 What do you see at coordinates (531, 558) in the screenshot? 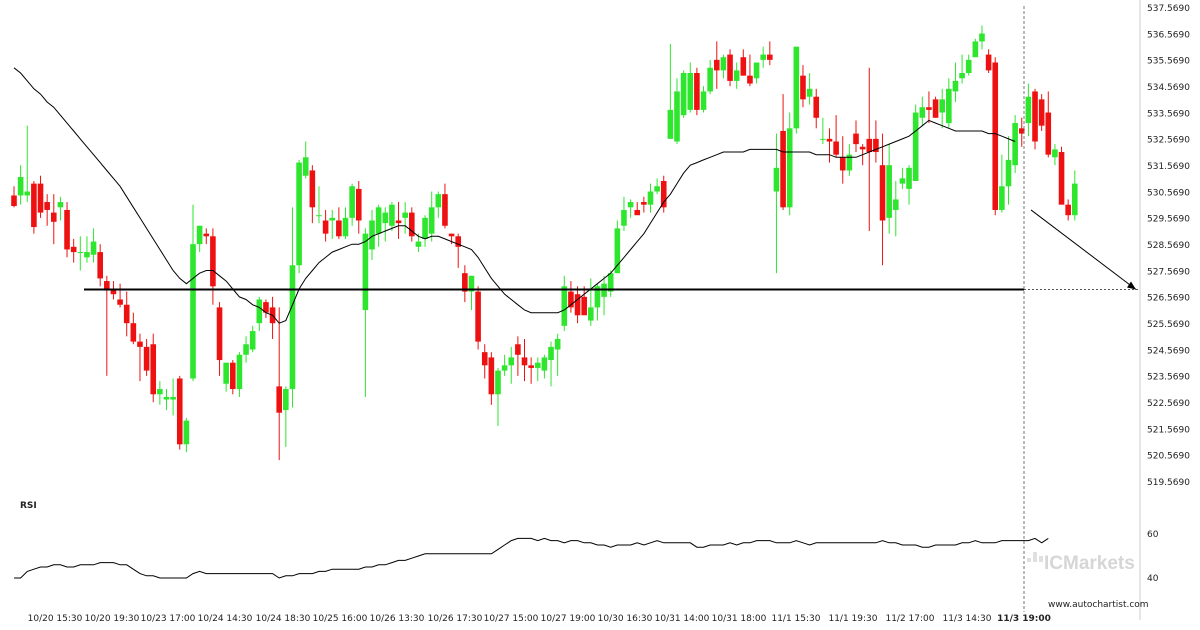
I see `rsi-line` at bounding box center [531, 558].